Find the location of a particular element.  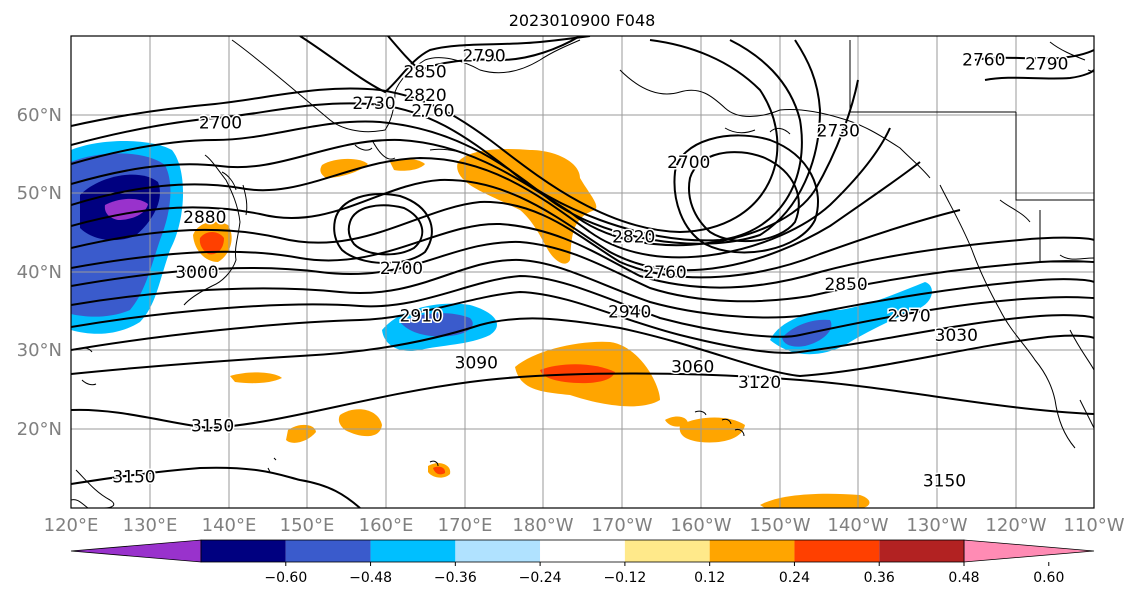

contour-label: 3090 is located at coordinates (476, 364).